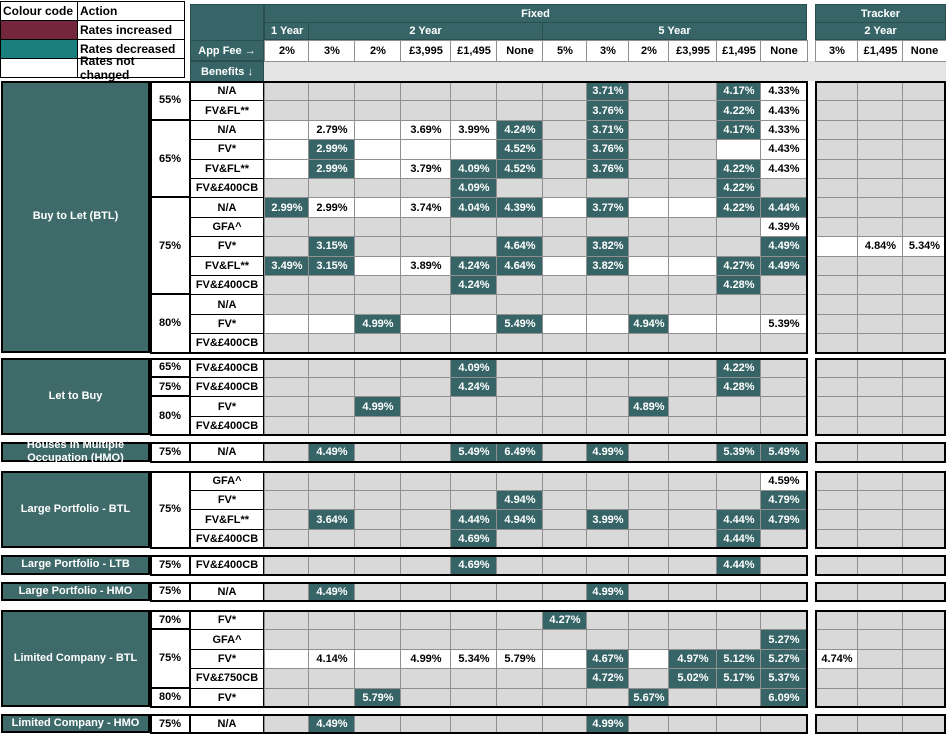  I want to click on rate-cell: 4.67%, so click(608, 659).